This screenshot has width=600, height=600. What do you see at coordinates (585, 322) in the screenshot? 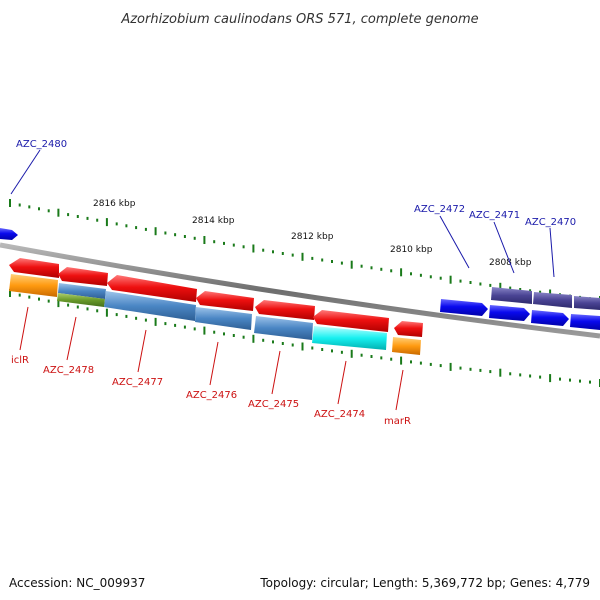
I see `gene-next-right` at bounding box center [585, 322].